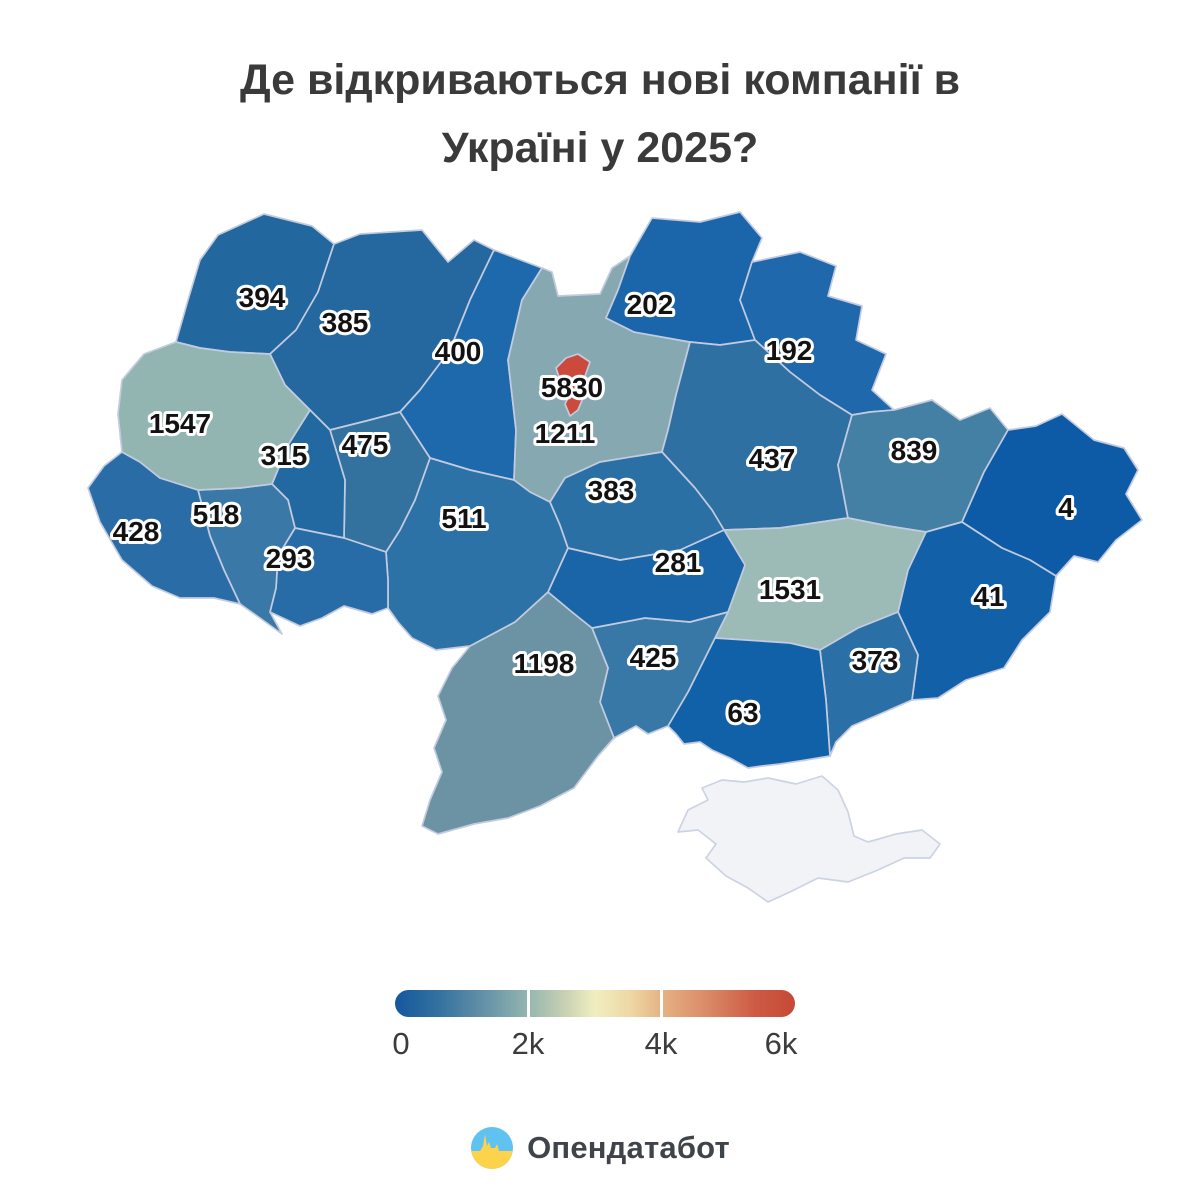 The image size is (1200, 1200). Describe the element at coordinates (284, 455) in the screenshot. I see `value-label-ternopil: 315` at that location.